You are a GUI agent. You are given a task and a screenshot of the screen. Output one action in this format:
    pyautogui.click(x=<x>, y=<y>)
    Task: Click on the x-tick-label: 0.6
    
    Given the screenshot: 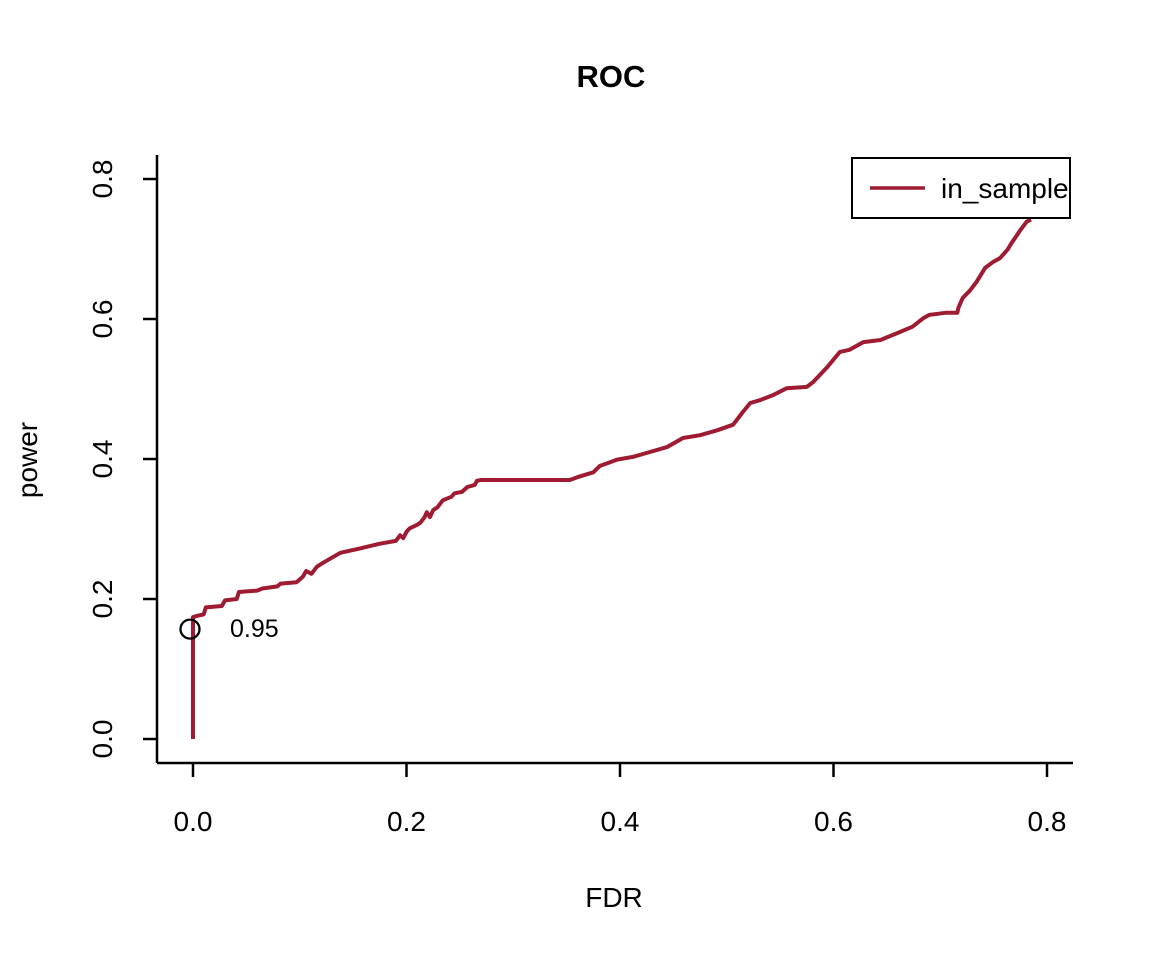 What is the action you would take?
    pyautogui.click(x=833, y=821)
    